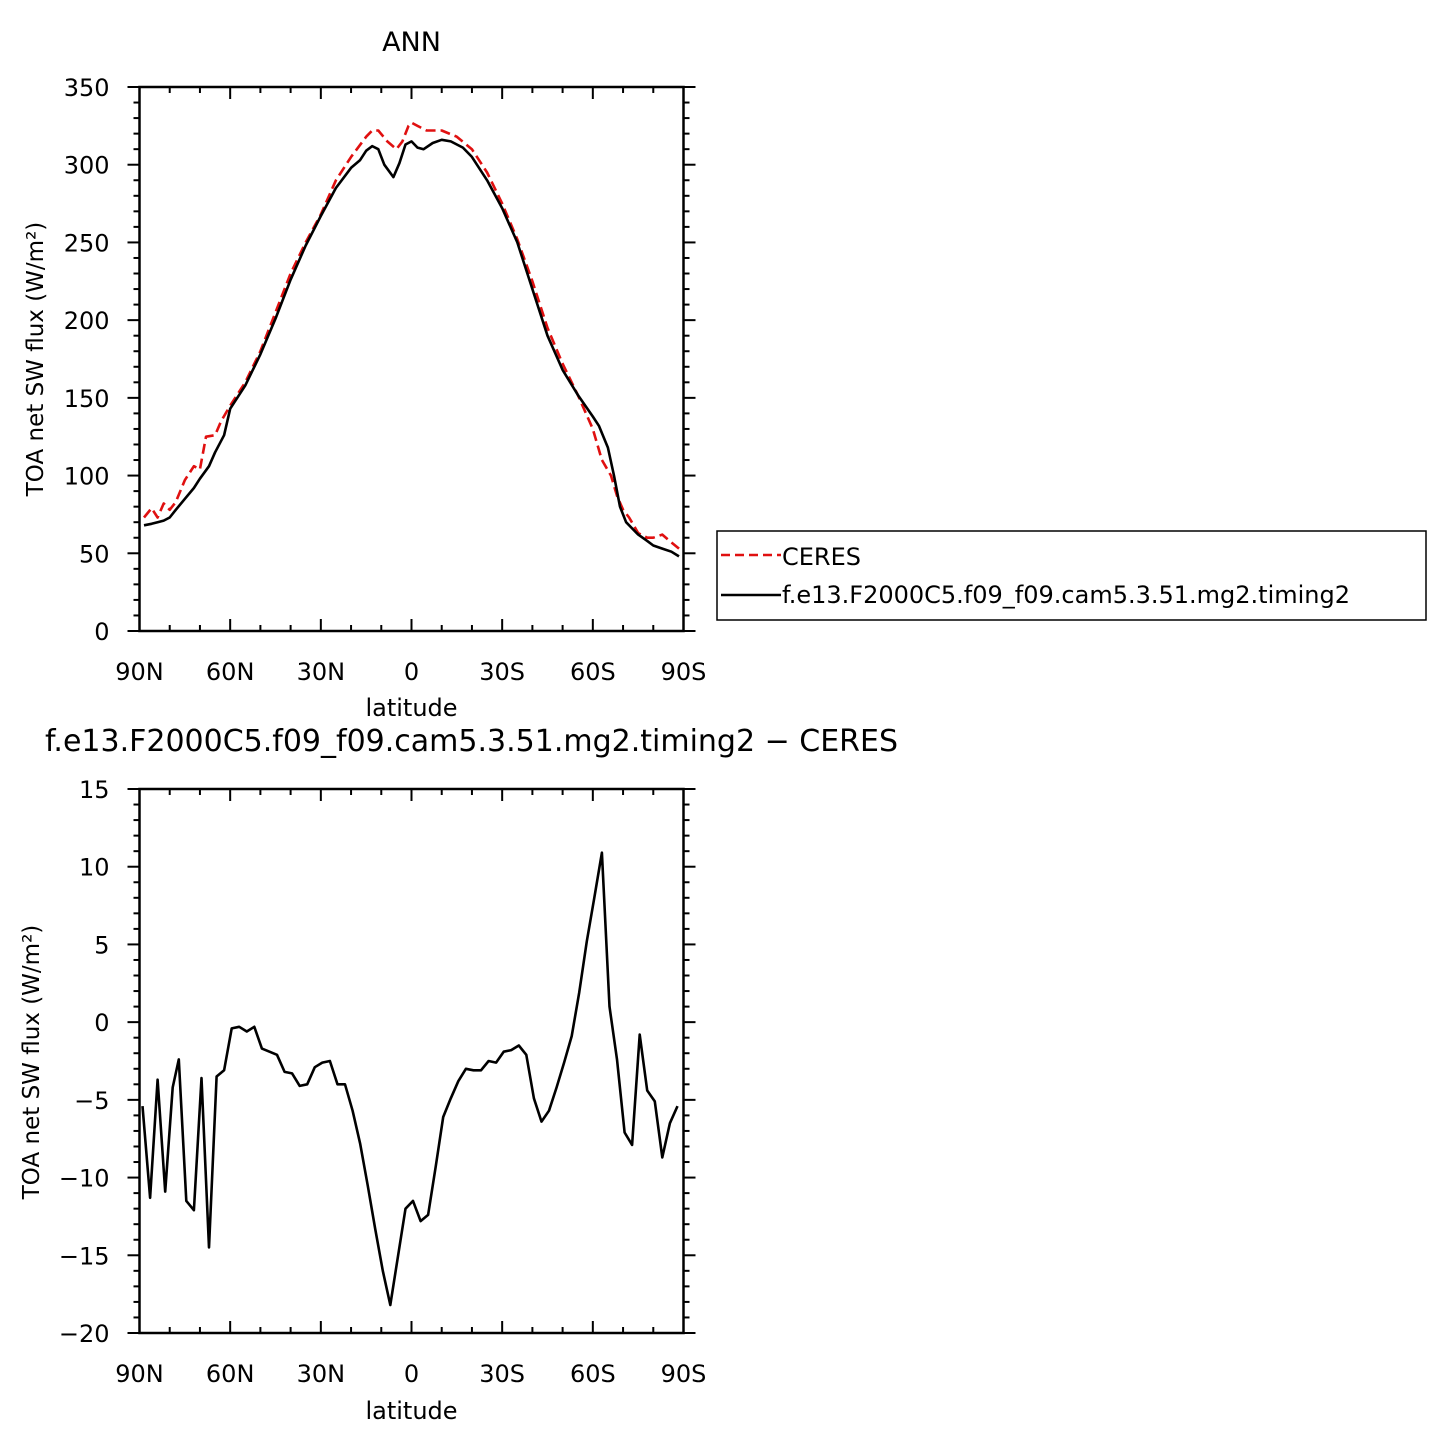 Image resolution: width=1447 pixels, height=1447 pixels. I want to click on y-tick-label-bottom: 0, so click(101, 1023).